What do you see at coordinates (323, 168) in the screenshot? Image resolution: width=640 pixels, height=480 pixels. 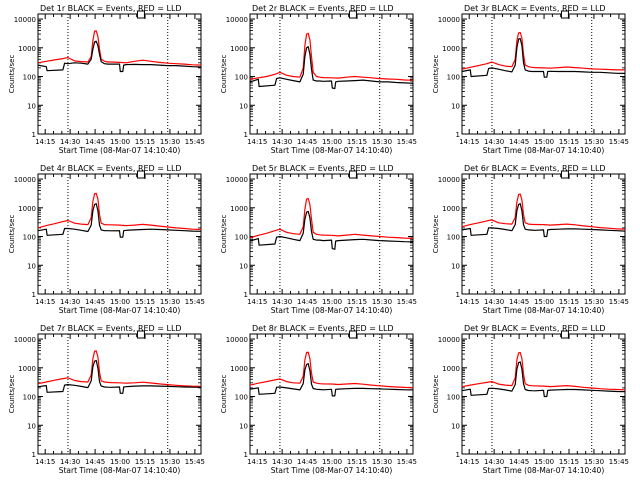 I see `panel-title: Det 5r BLACK = Events, RED = LLD` at bounding box center [323, 168].